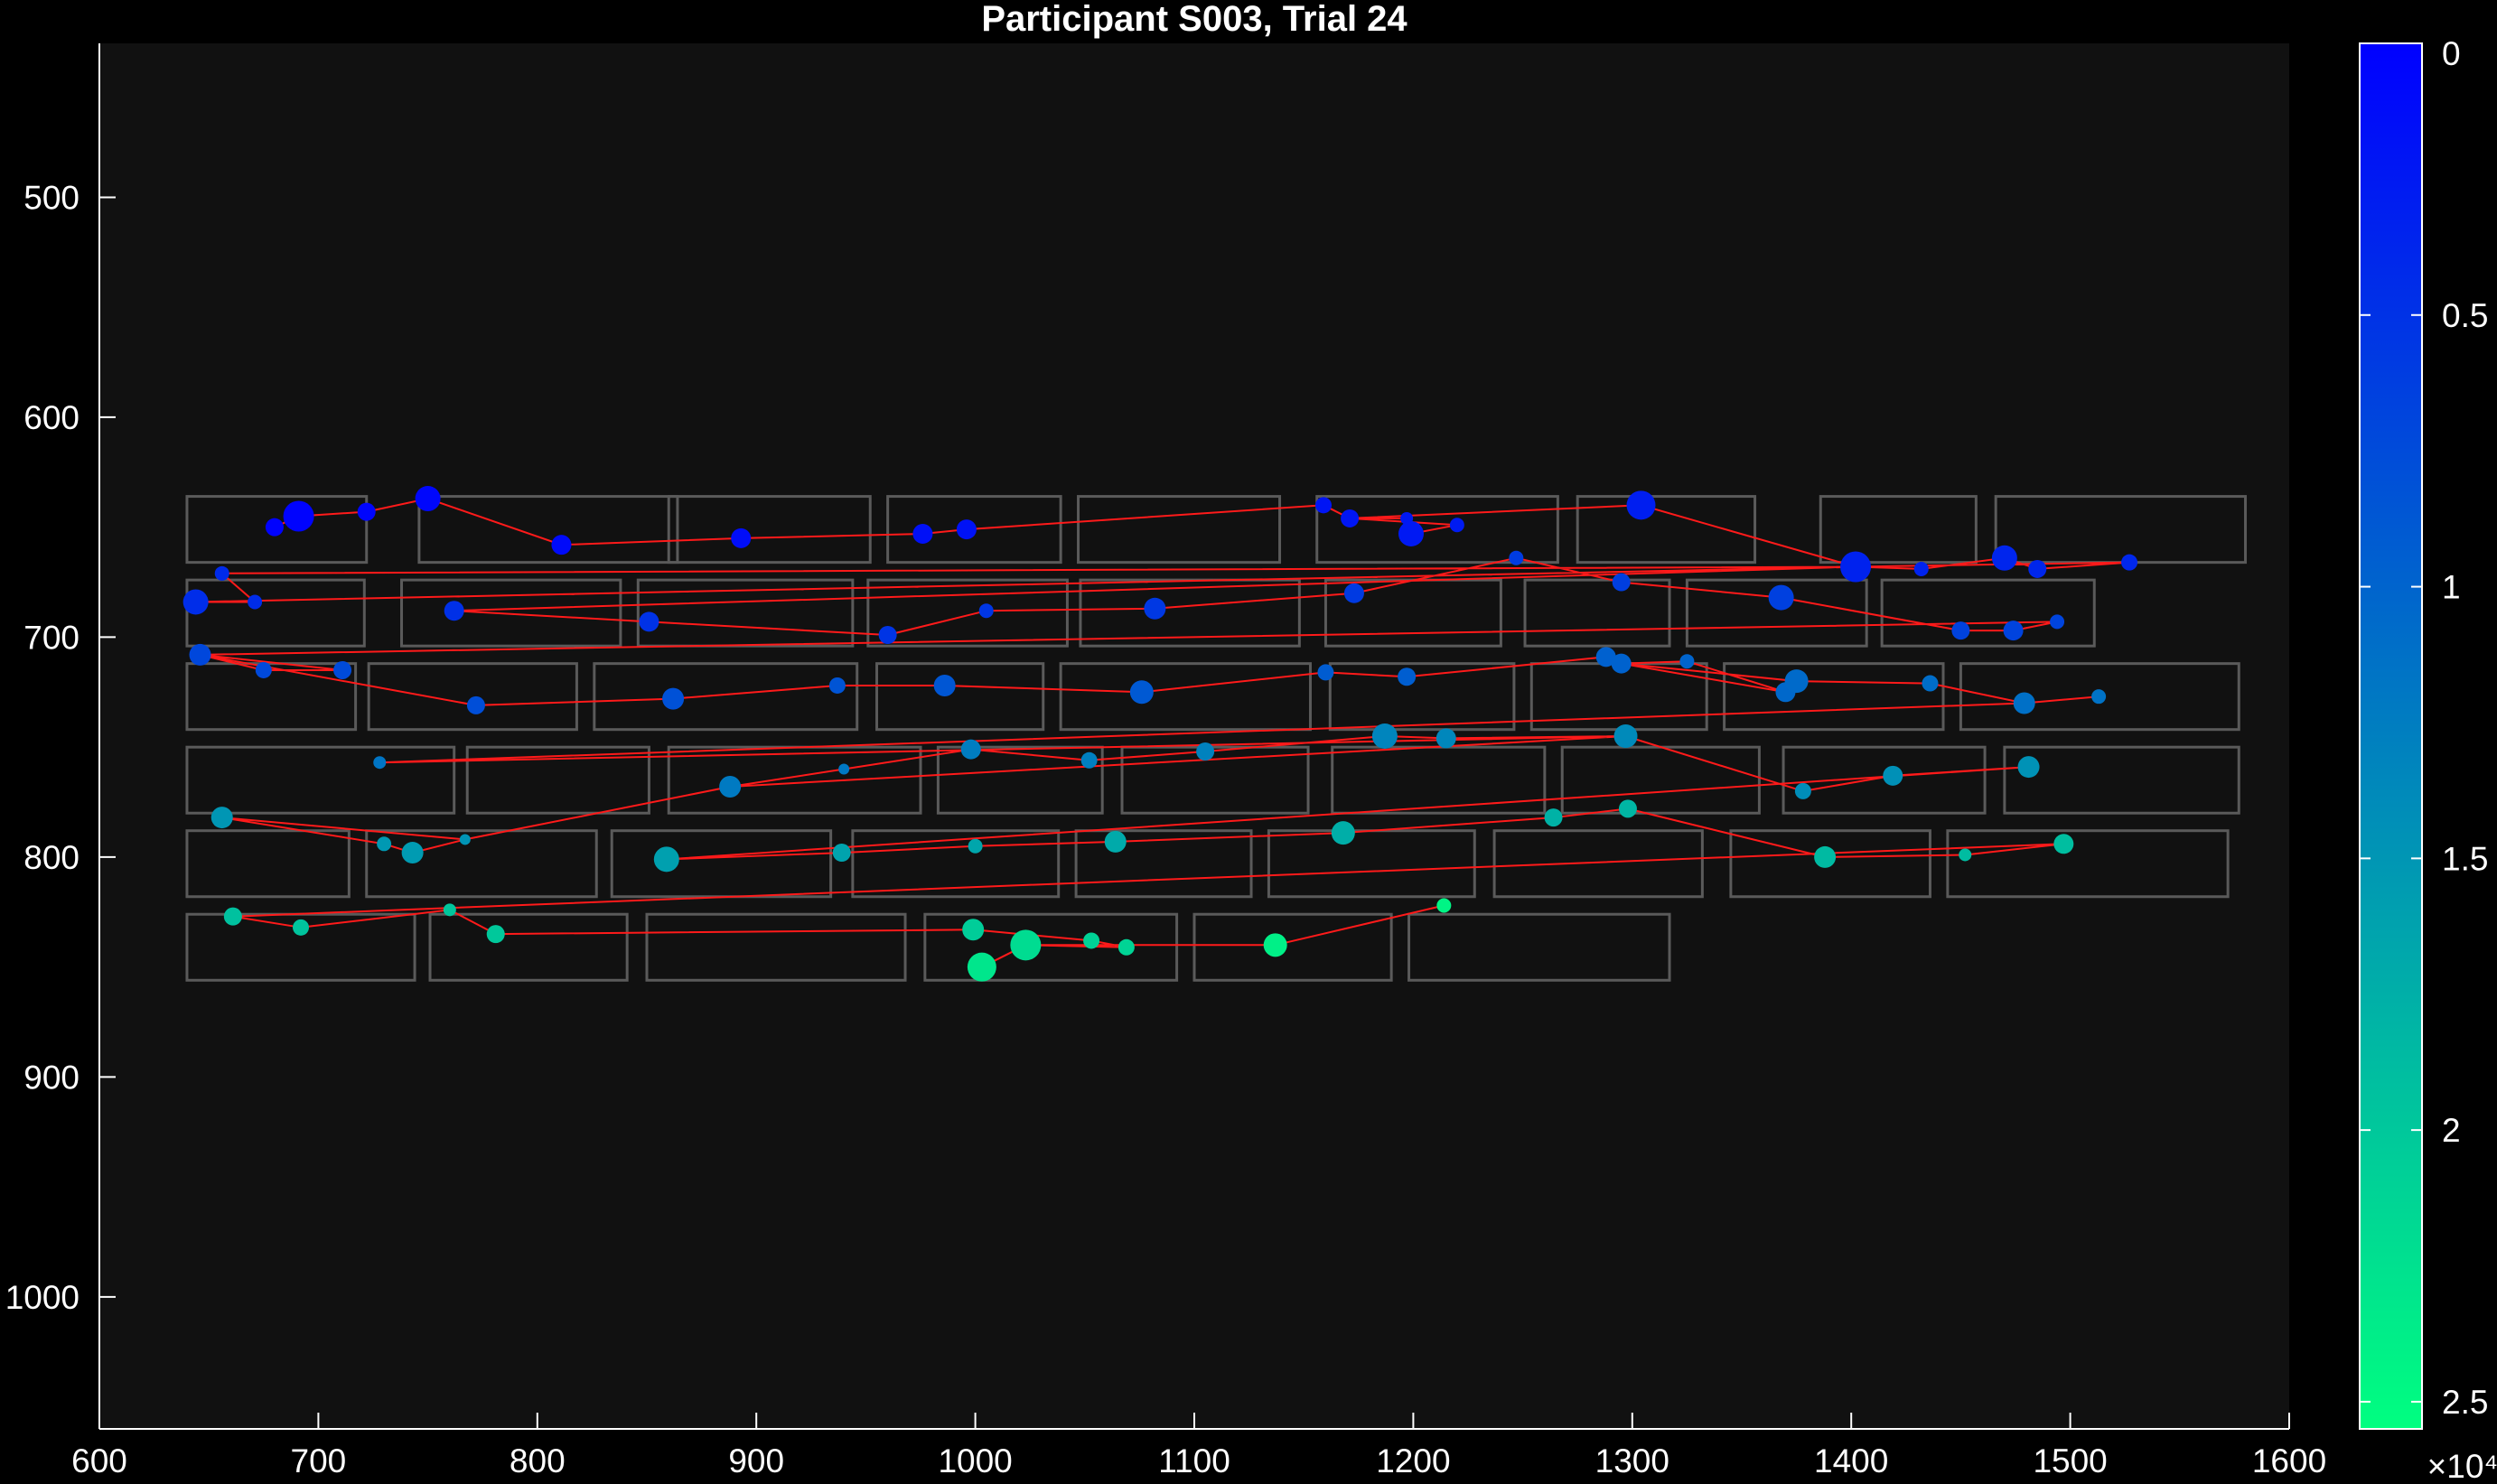  What do you see at coordinates (51, 637) in the screenshot?
I see `y-tick-label: 700` at bounding box center [51, 637].